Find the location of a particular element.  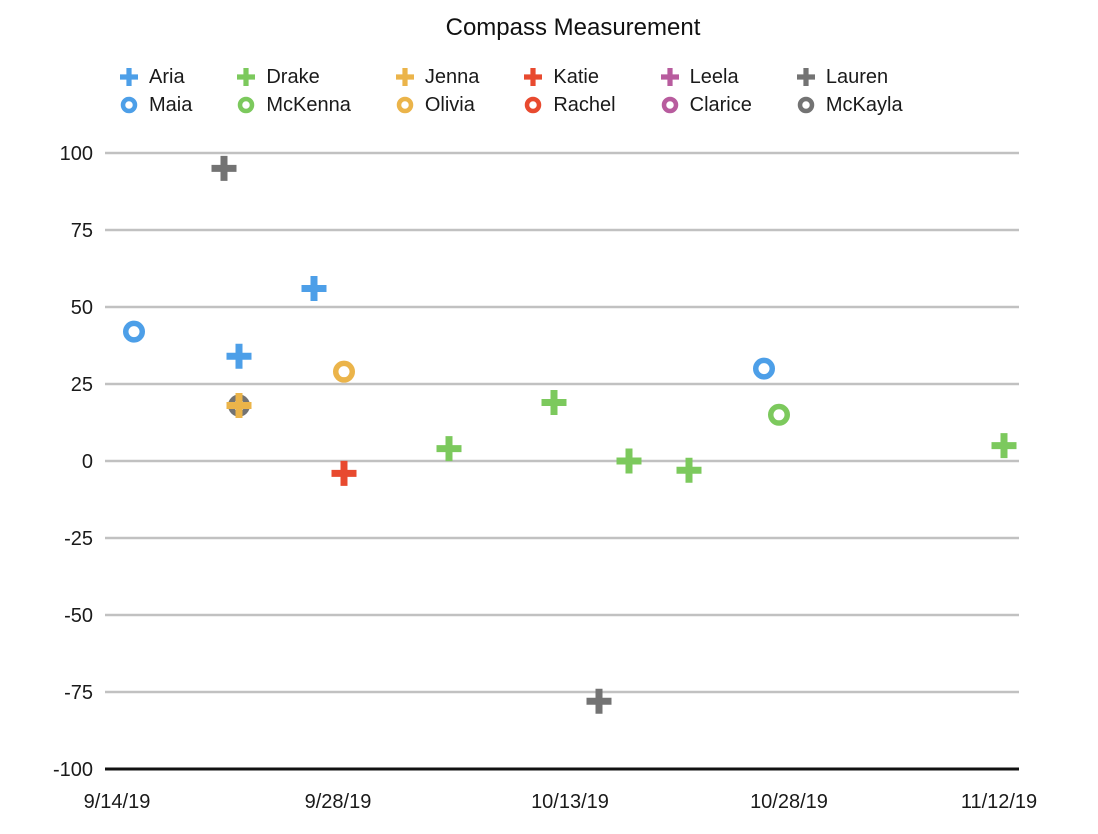

legend-item-aria: Aria is located at coordinates (155, 77).